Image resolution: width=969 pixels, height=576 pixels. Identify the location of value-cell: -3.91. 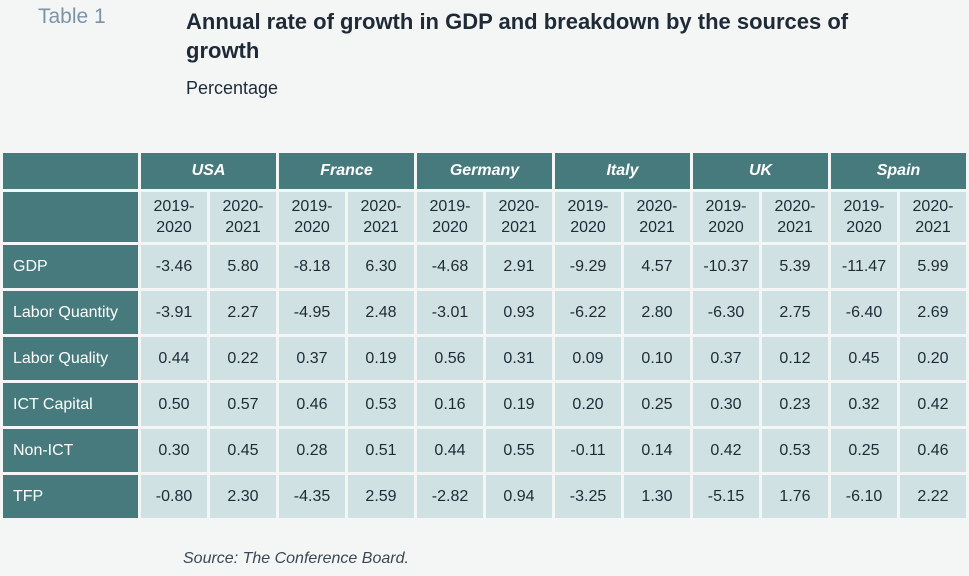
(174, 312).